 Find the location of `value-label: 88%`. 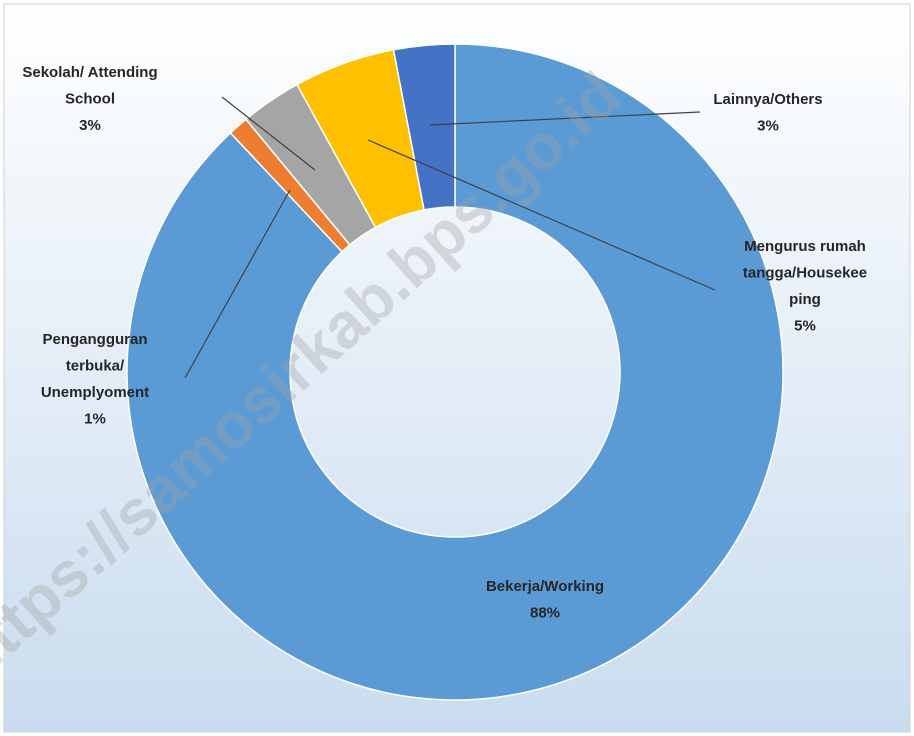

value-label: 88% is located at coordinates (545, 612).